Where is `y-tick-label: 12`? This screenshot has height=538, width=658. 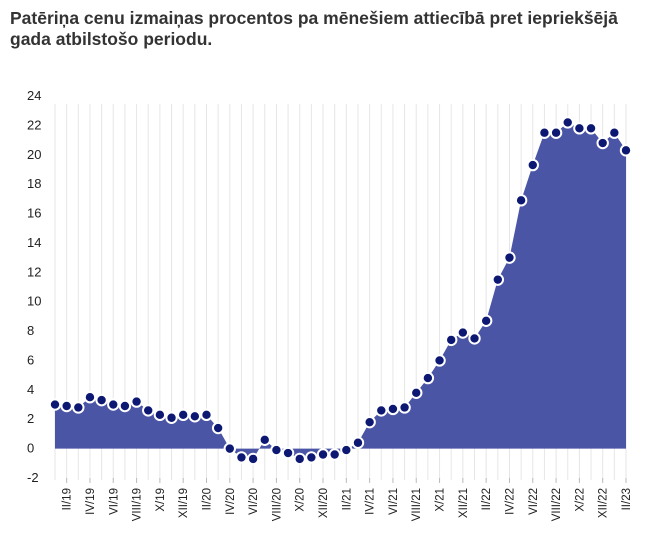 y-tick-label: 12 is located at coordinates (34, 271).